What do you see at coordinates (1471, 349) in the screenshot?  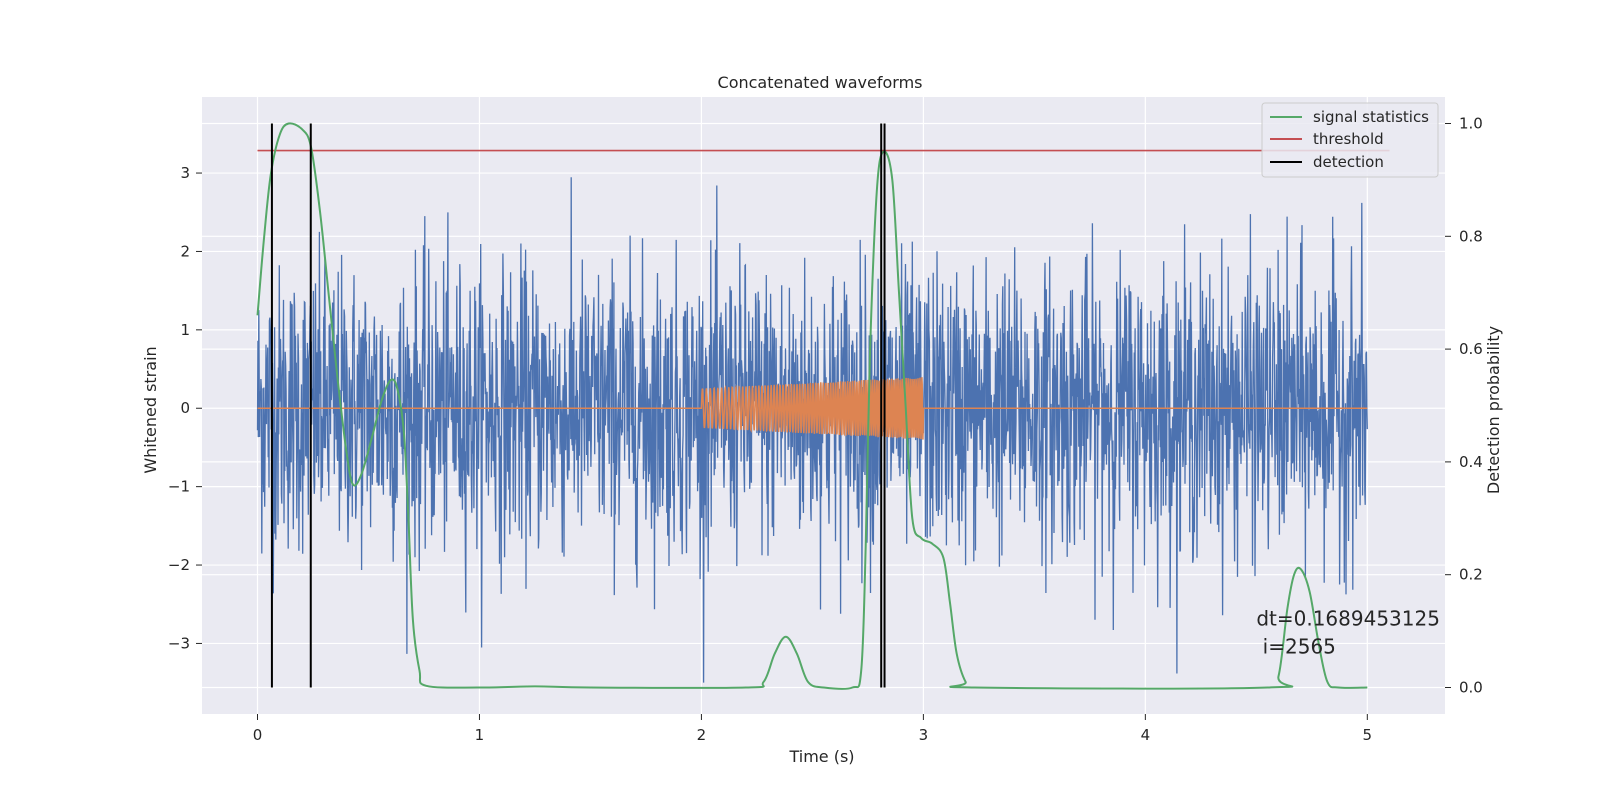 I see `y-right-tick-label-3: 0.6` at bounding box center [1471, 349].